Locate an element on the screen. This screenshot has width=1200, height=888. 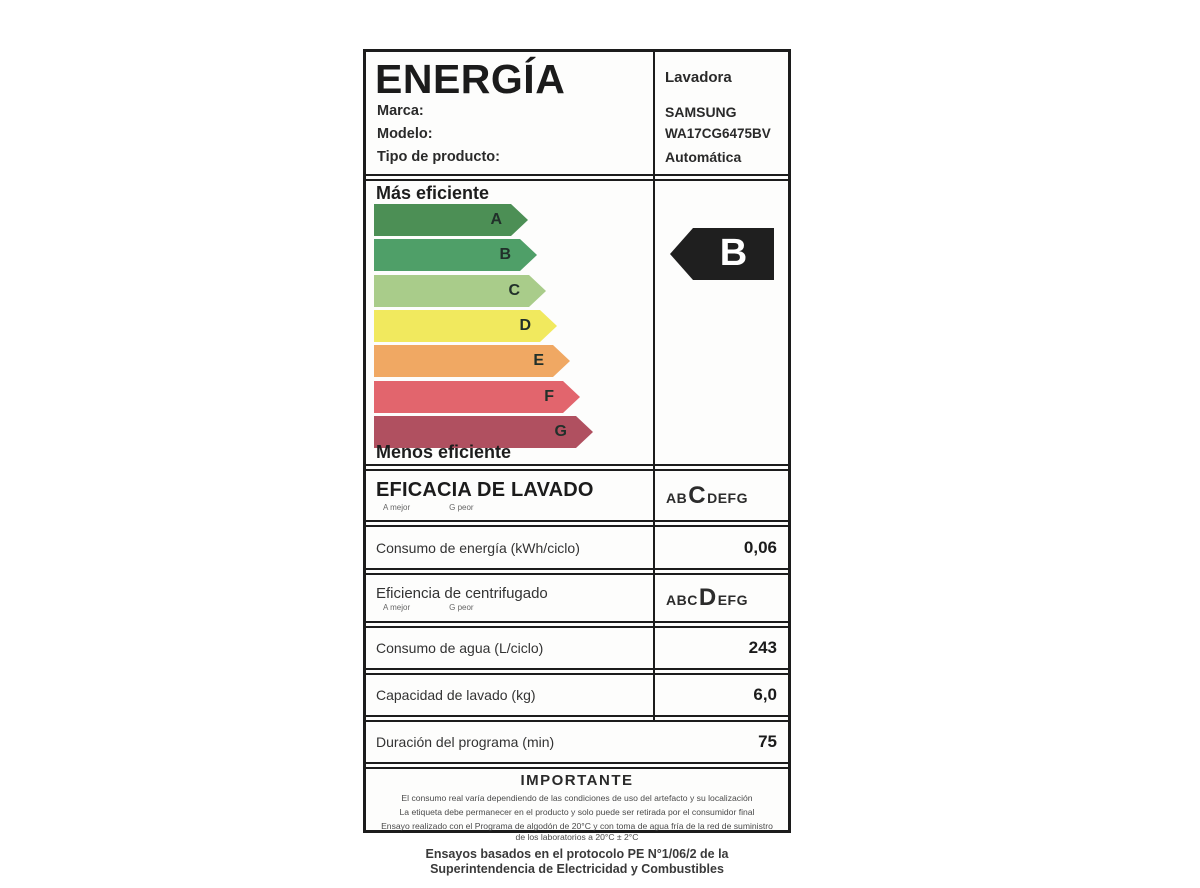
spin-efficiency-label: Eficiencia de centrifugado is located at coordinates (462, 593).